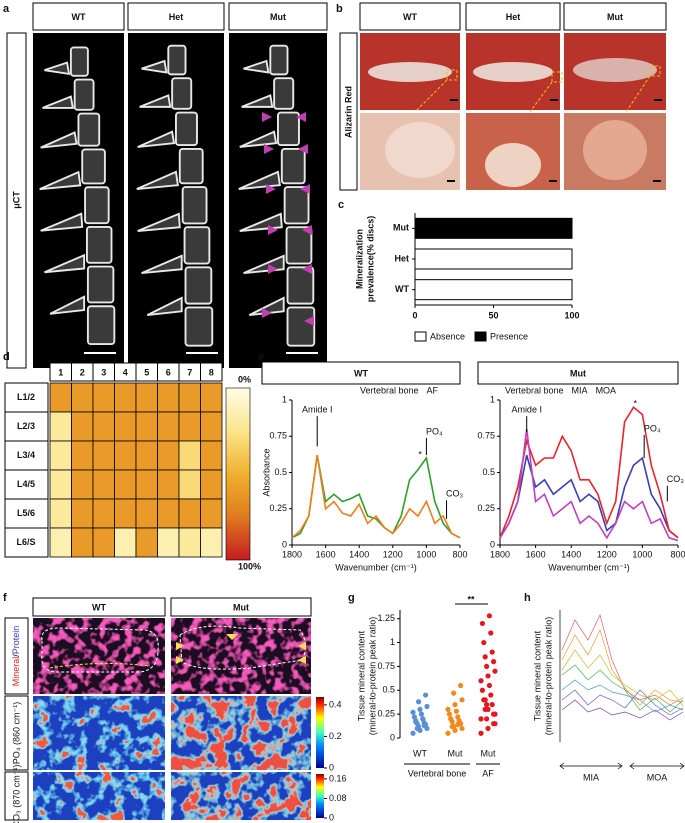  What do you see at coordinates (6, 357) in the screenshot?
I see `panel-label: d` at bounding box center [6, 357].